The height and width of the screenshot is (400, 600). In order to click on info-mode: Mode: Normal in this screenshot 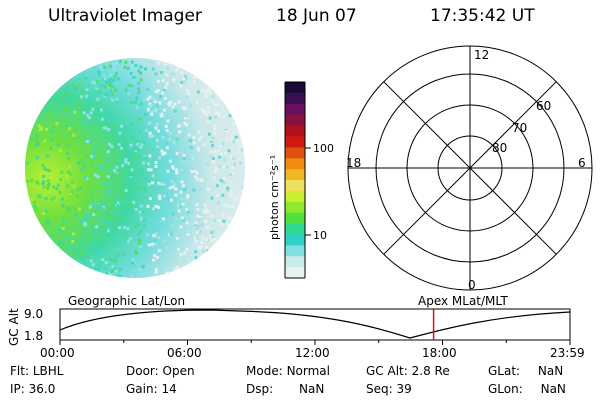, I will do `click(288, 371)`.